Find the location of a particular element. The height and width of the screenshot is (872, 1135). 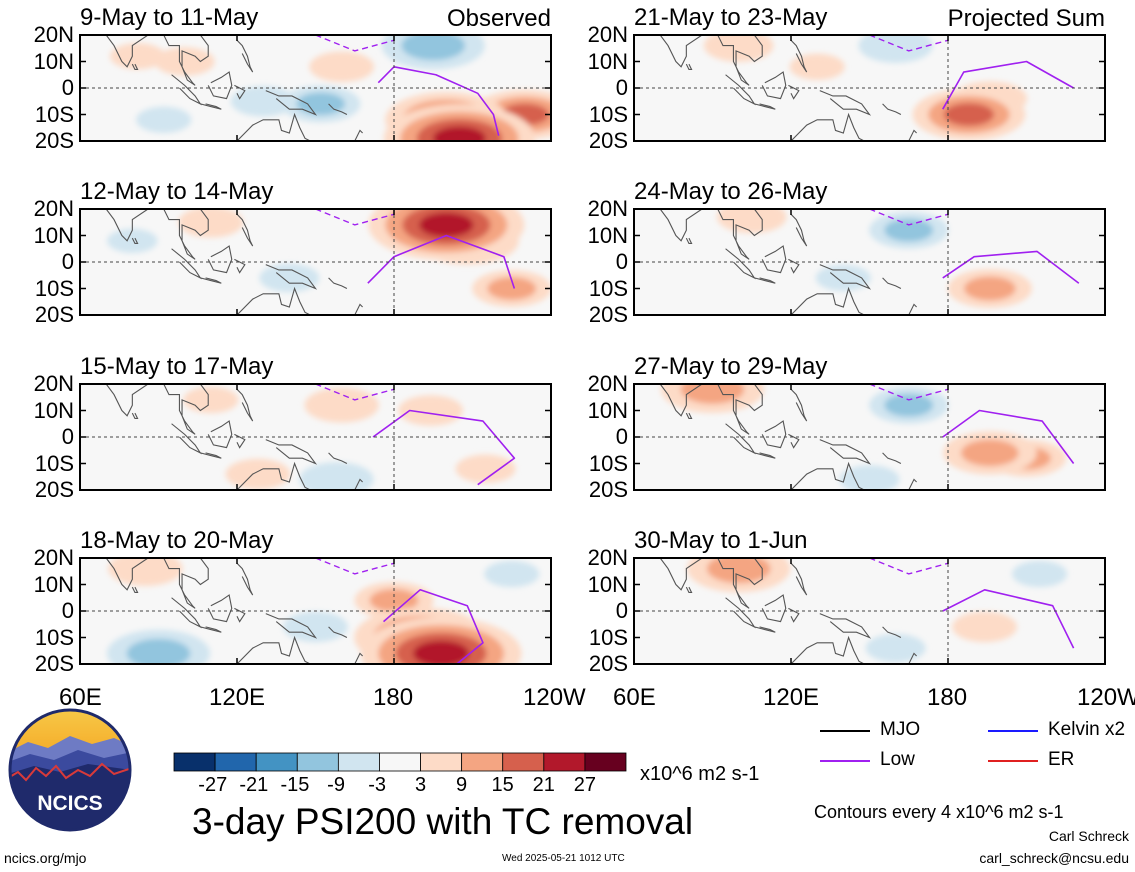

panel-title: 30-May to 1-Jun is located at coordinates (721, 540).